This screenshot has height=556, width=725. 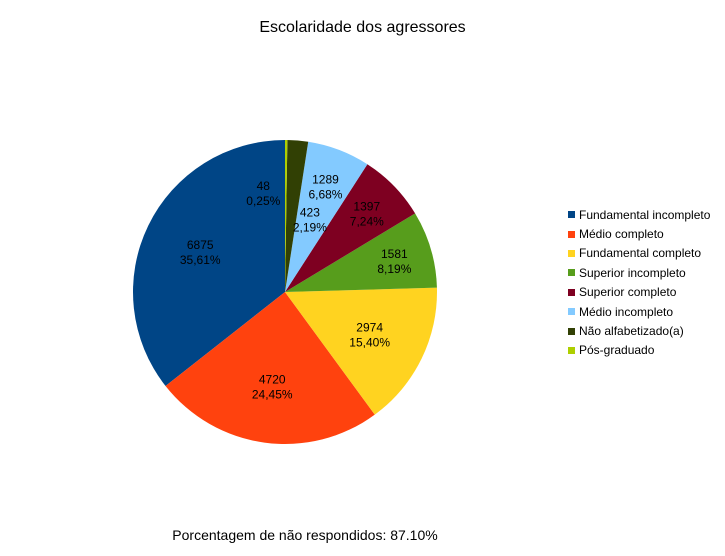 I want to click on legend-item: Médio completo, so click(x=639, y=233).